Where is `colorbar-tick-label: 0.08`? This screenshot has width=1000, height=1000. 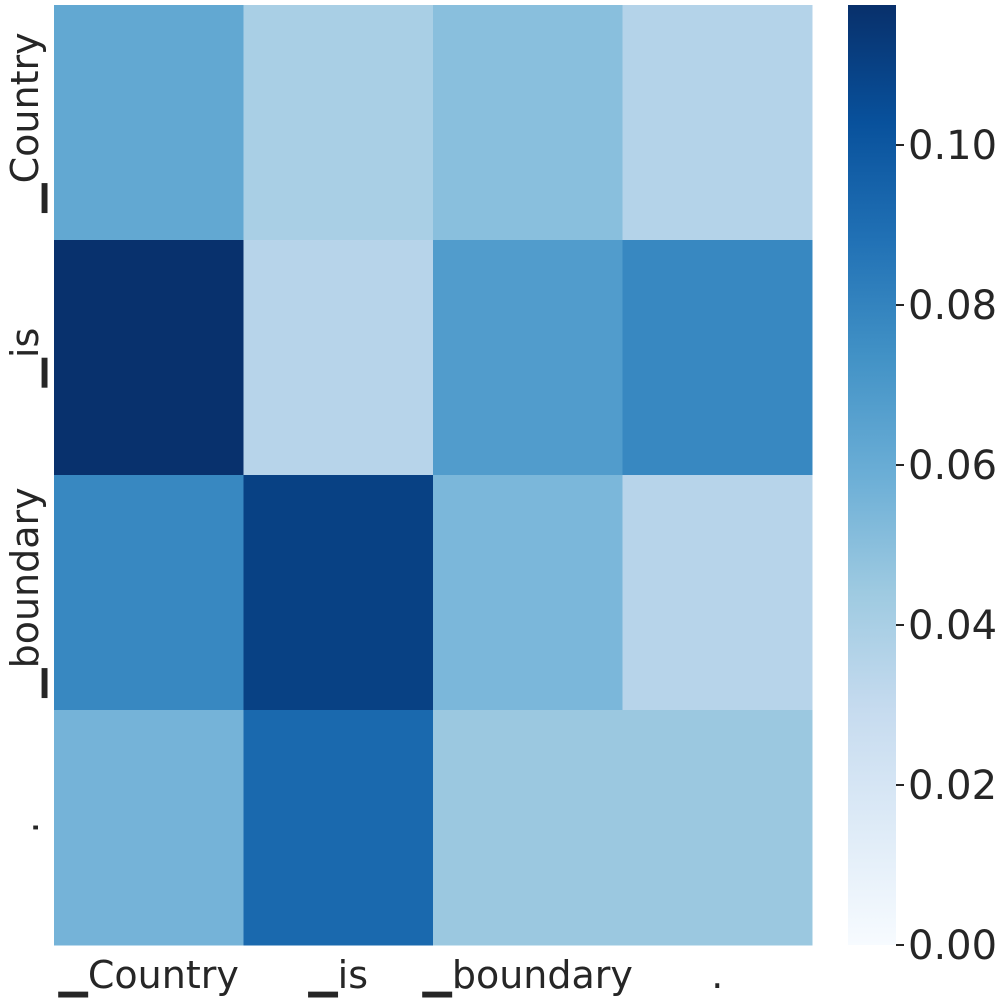
colorbar-tick-label: 0.08 is located at coordinates (952, 306).